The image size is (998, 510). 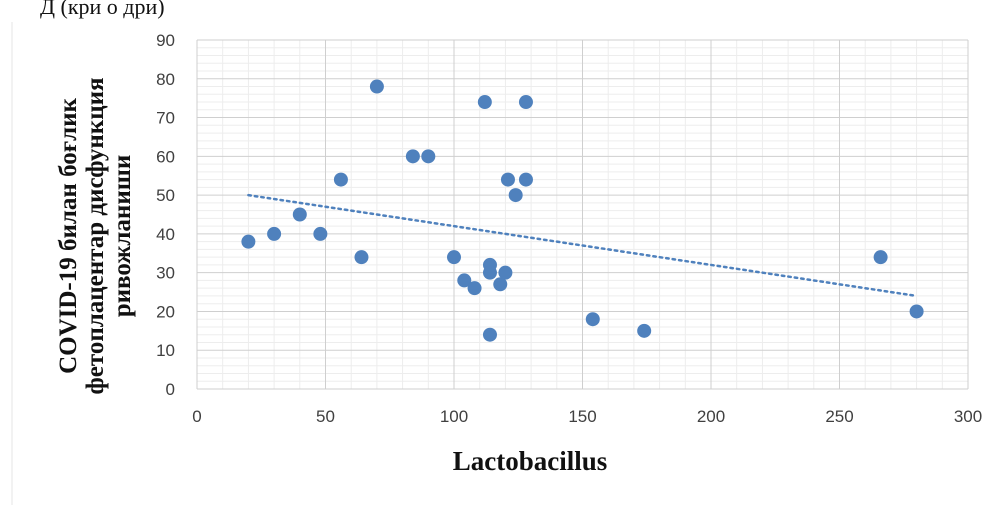 I want to click on y-tick-label: 10, so click(x=165, y=350).